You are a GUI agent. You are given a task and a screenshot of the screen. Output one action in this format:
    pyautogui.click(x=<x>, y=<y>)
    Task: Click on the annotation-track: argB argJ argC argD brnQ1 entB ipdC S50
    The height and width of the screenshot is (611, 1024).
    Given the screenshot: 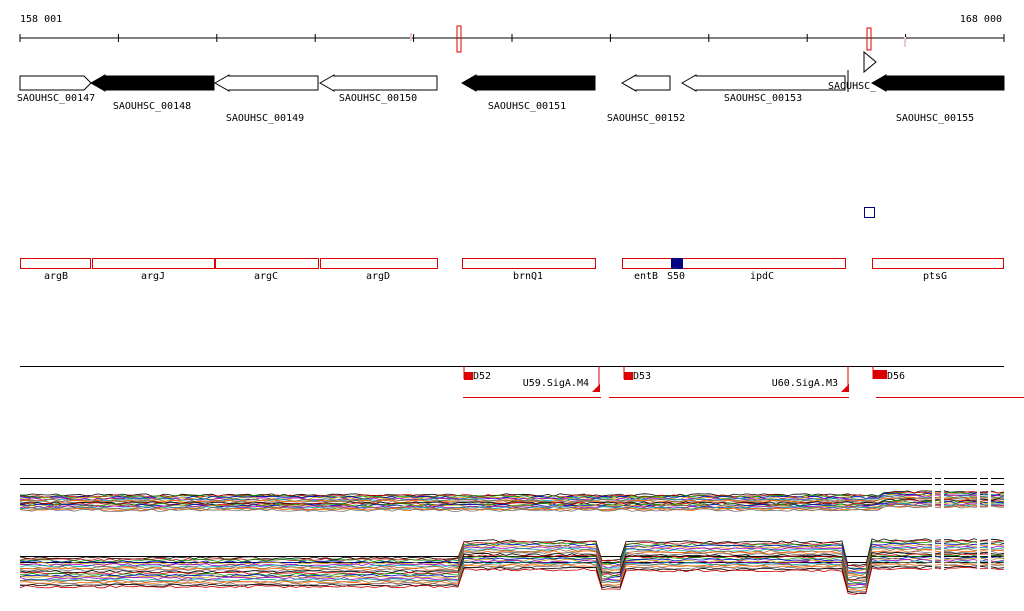 What is the action you would take?
    pyautogui.click(x=512, y=270)
    